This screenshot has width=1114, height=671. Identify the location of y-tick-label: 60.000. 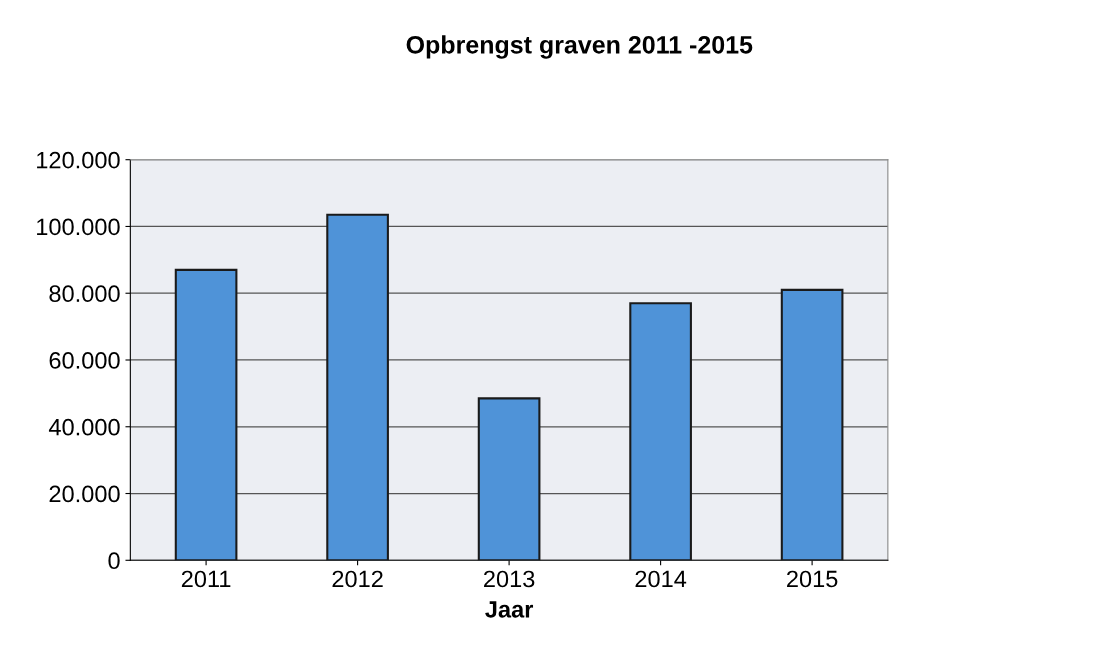
(84, 360).